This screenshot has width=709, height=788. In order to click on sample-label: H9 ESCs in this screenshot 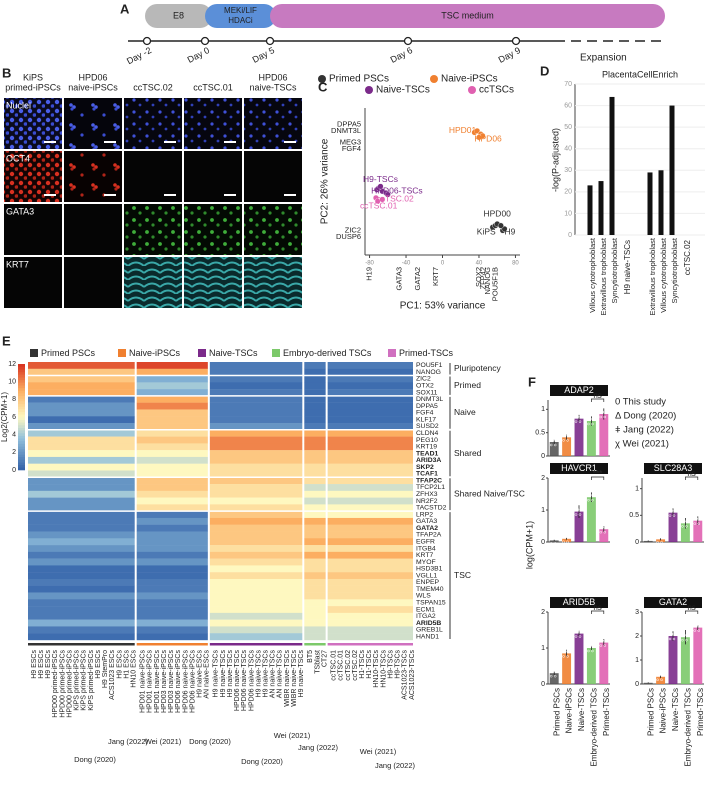, I will do `click(119, 664)`.